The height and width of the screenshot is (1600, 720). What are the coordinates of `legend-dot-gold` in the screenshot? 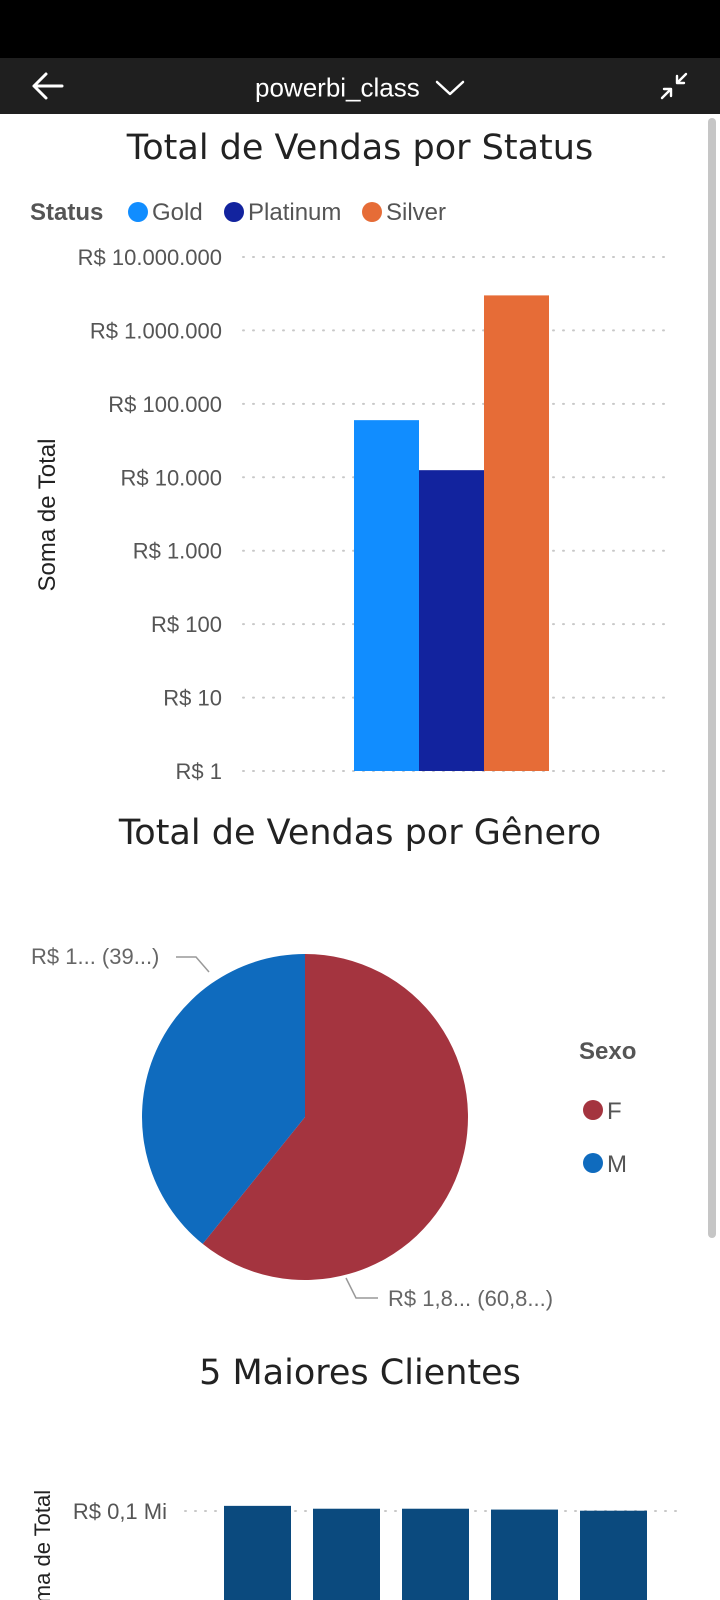 It's located at (138, 212).